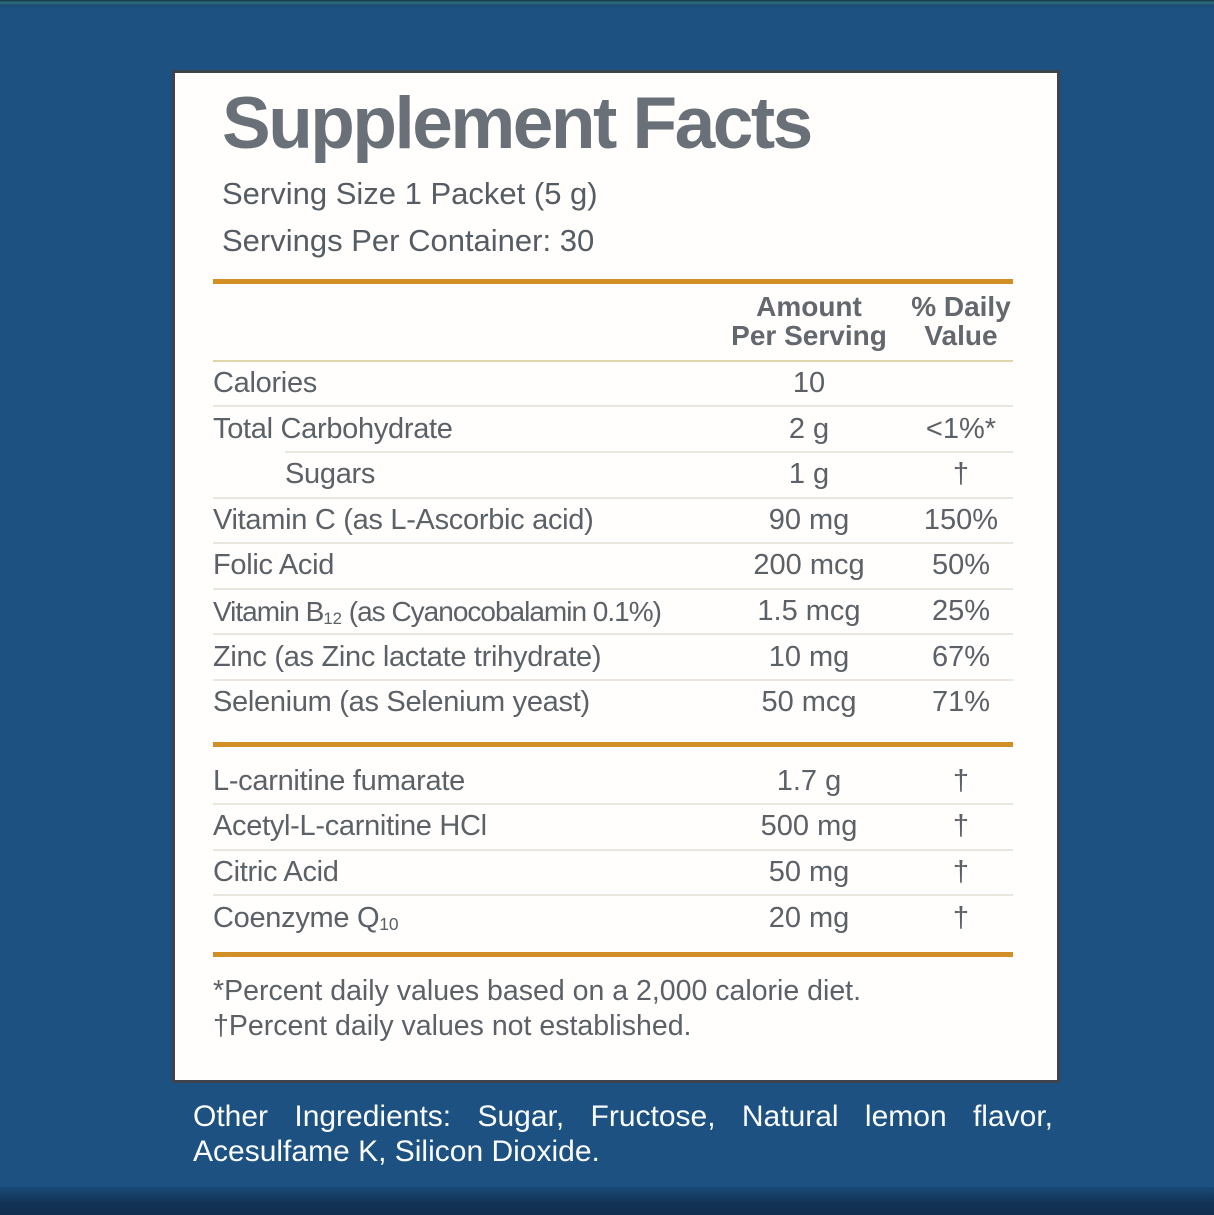 The height and width of the screenshot is (1215, 1214). What do you see at coordinates (809, 917) in the screenshot?
I see `nutrient-amount: 20 mg` at bounding box center [809, 917].